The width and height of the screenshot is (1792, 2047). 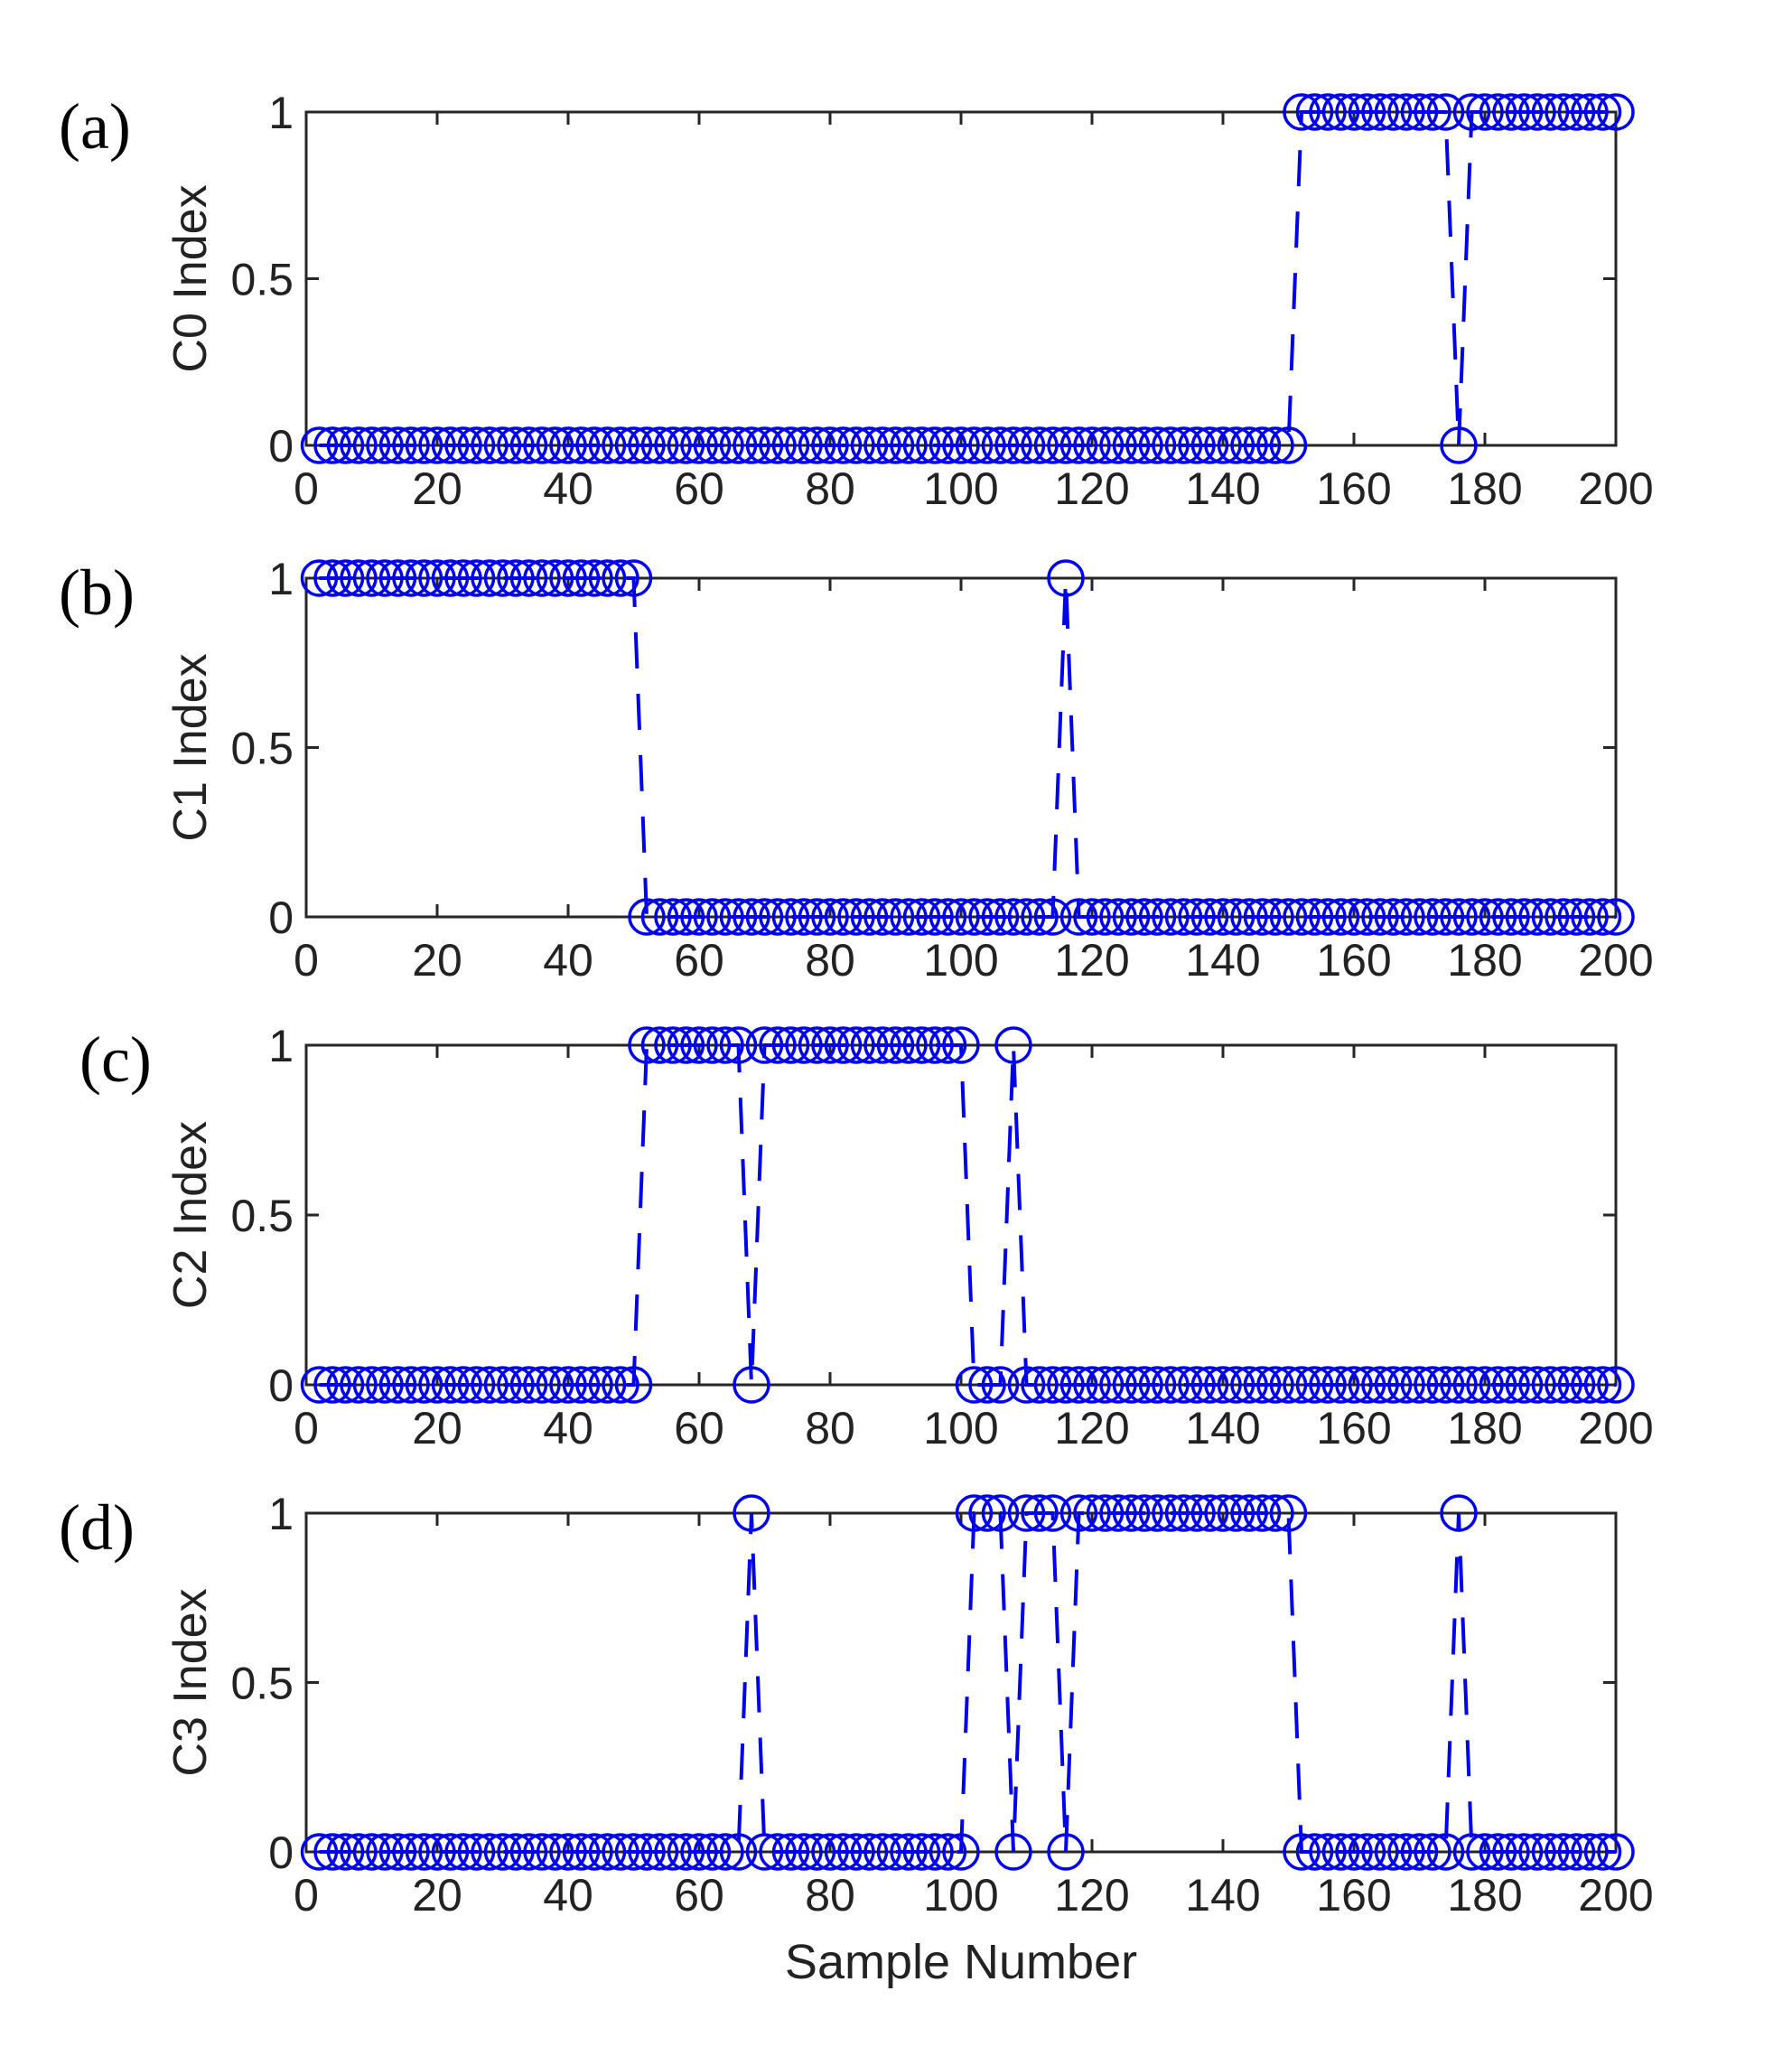 What do you see at coordinates (1091, 1428) in the screenshot?
I see `x-tick-label: 120` at bounding box center [1091, 1428].